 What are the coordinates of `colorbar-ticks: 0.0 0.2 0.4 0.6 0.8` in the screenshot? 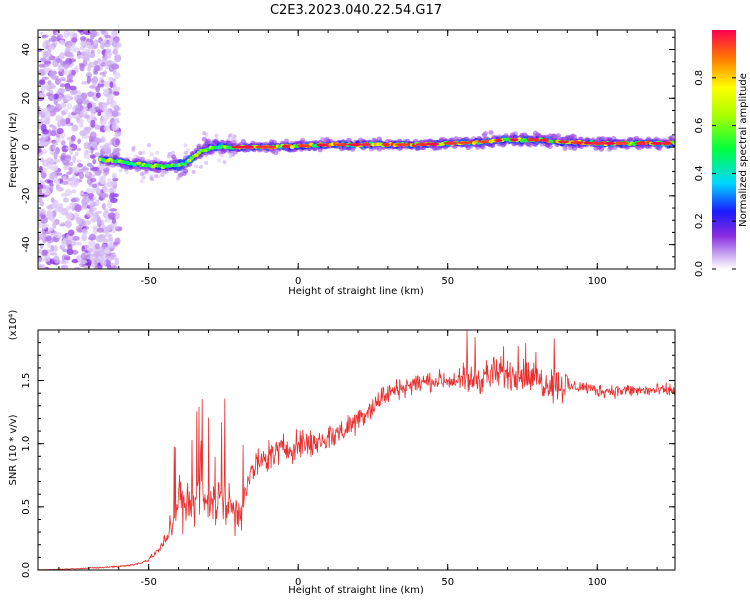 It's located at (715, 173).